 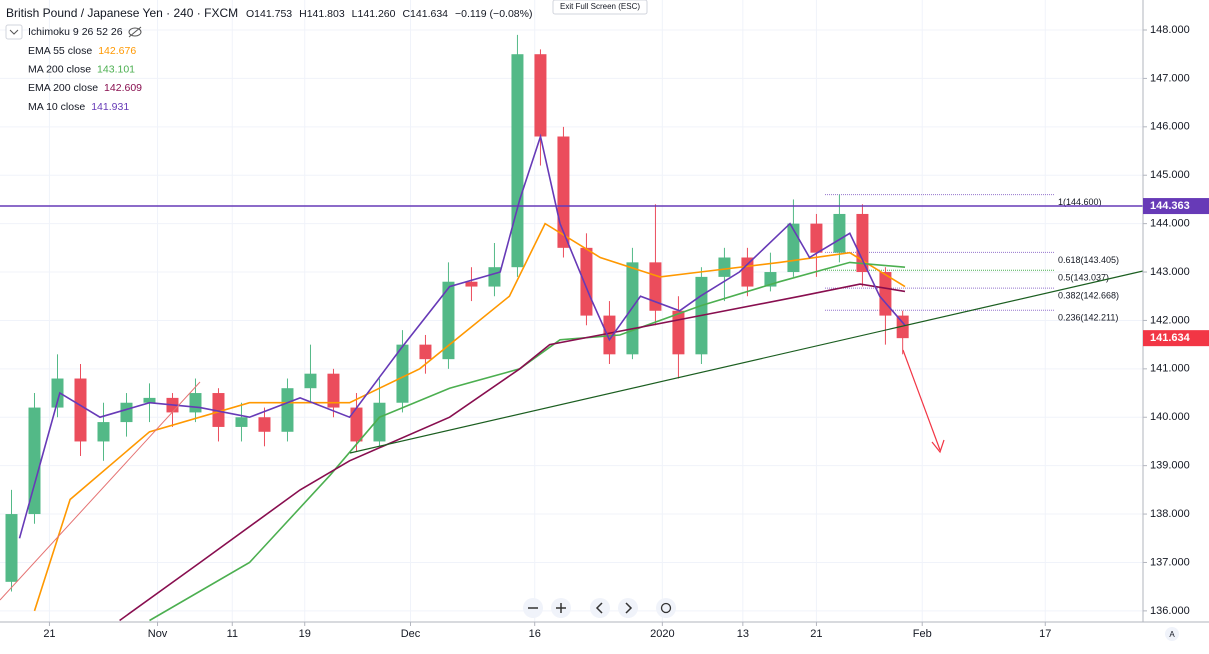 What do you see at coordinates (1170, 338) in the screenshot?
I see `last-price-label: 141.634` at bounding box center [1170, 338].